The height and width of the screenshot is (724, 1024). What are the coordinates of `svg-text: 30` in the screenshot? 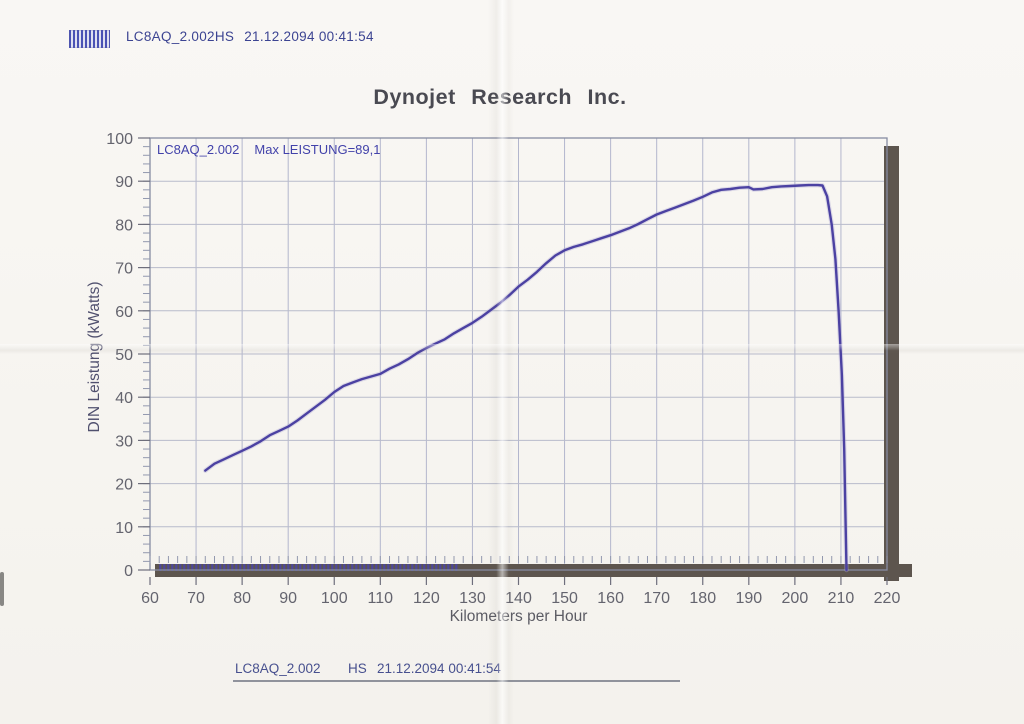 It's located at (124, 441).